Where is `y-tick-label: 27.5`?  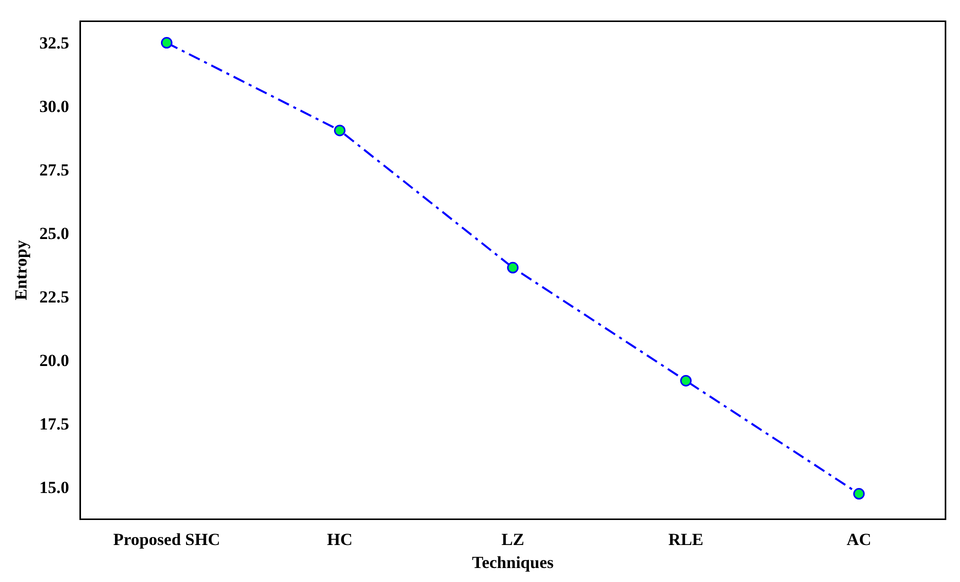 y-tick-label: 27.5 is located at coordinates (54, 170).